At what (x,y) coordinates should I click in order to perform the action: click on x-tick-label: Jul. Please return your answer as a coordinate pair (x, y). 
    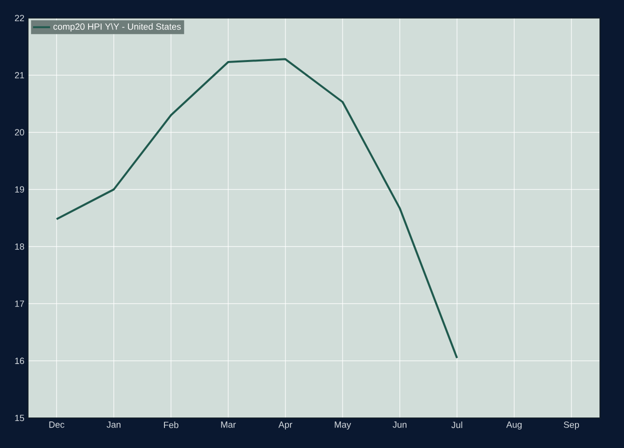
    Looking at the image, I should click on (456, 425).